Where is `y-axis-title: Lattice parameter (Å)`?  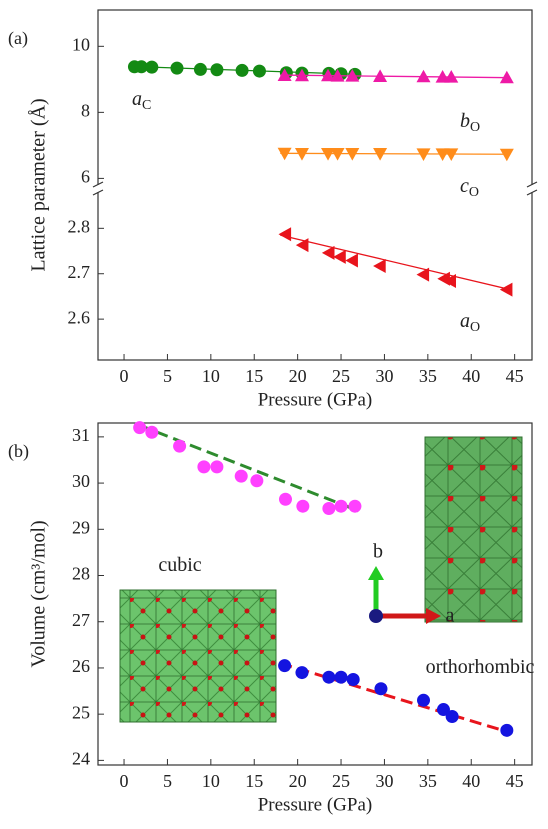
y-axis-title: Lattice parameter (Å) is located at coordinates (39, 184).